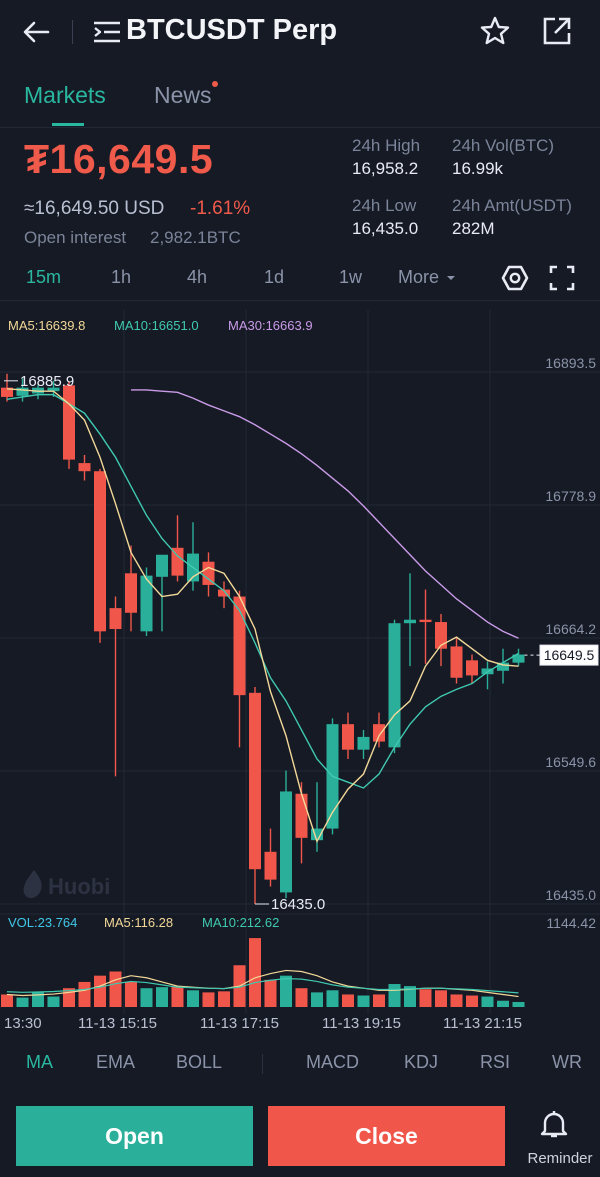 This screenshot has height=1177, width=600. Describe the element at coordinates (570, 363) in the screenshot. I see `price-axis-label: 16893.5` at that location.